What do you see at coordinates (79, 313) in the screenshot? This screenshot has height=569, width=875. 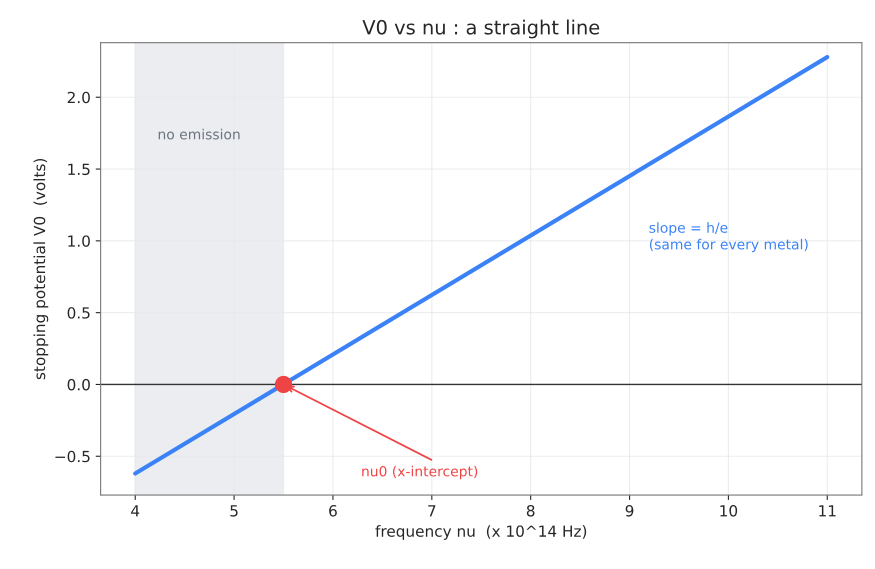 I see `y-tick-label: 0.5` at bounding box center [79, 313].